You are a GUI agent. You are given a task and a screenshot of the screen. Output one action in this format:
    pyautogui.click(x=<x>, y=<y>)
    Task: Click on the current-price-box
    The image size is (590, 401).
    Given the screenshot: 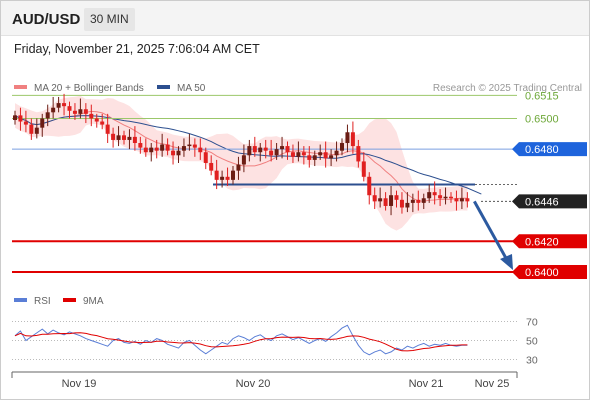 What is the action you would take?
    pyautogui.click(x=549, y=201)
    